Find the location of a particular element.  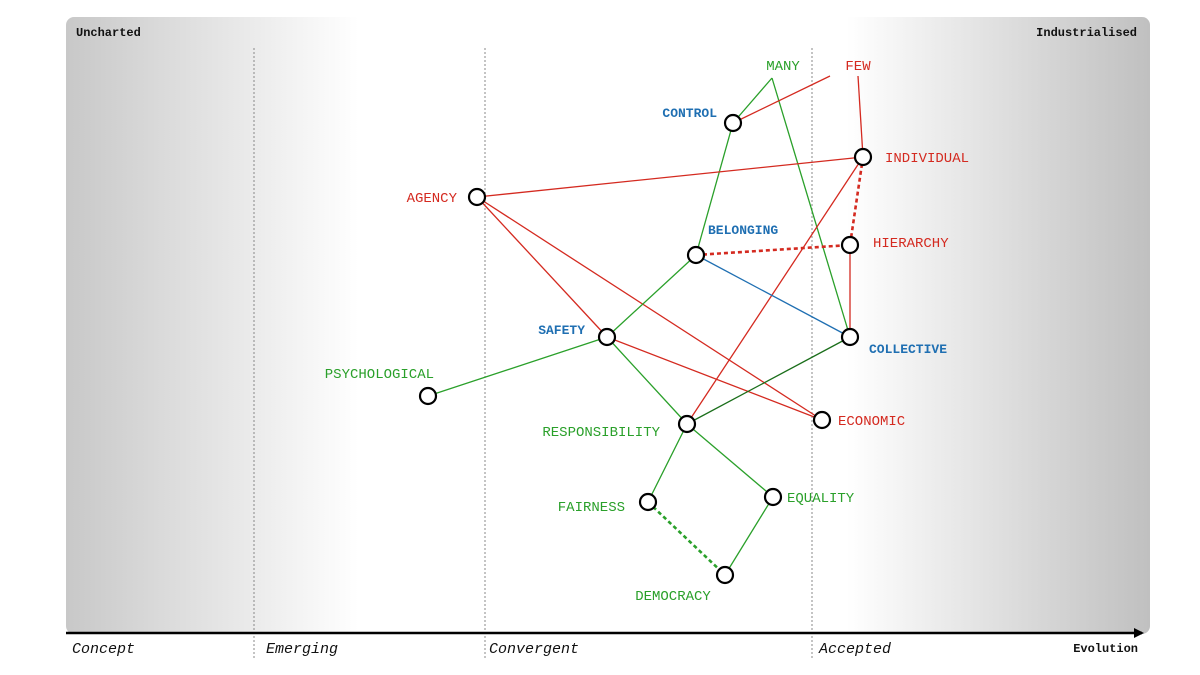

node-circle-economic is located at coordinates (822, 420).